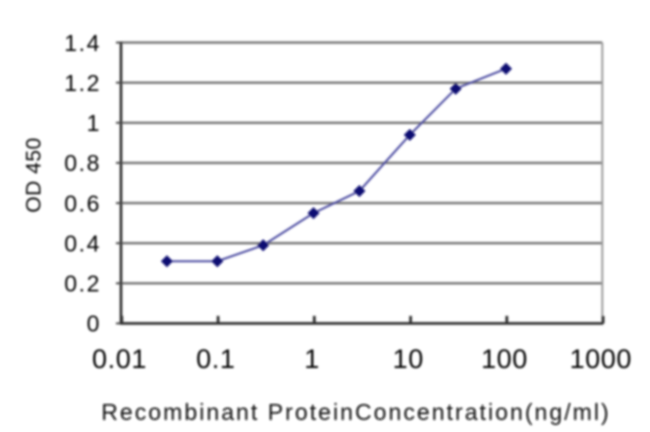  I want to click on svg-text: 0.1, so click(215, 359).